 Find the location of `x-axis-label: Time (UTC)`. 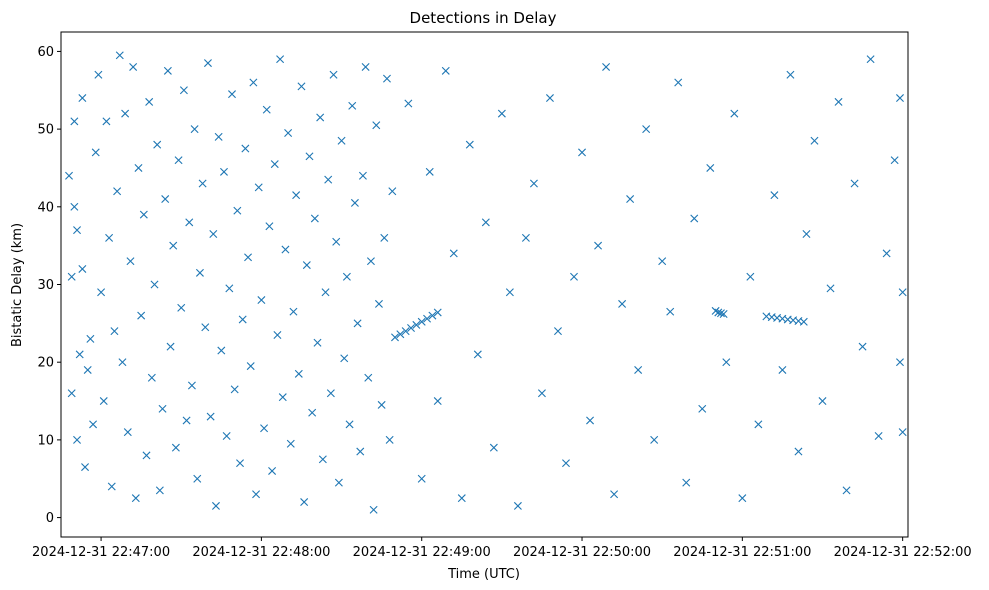

x-axis-label: Time (UTC) is located at coordinates (483, 574).